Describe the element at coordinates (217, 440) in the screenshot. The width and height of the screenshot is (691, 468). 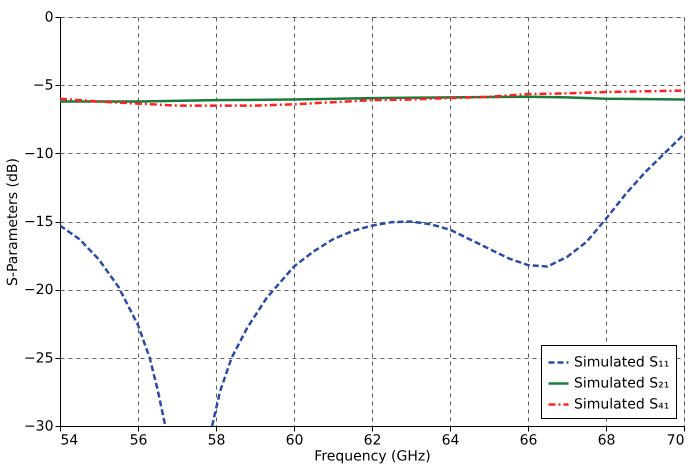
I see `x-tick-label: 58` at that location.